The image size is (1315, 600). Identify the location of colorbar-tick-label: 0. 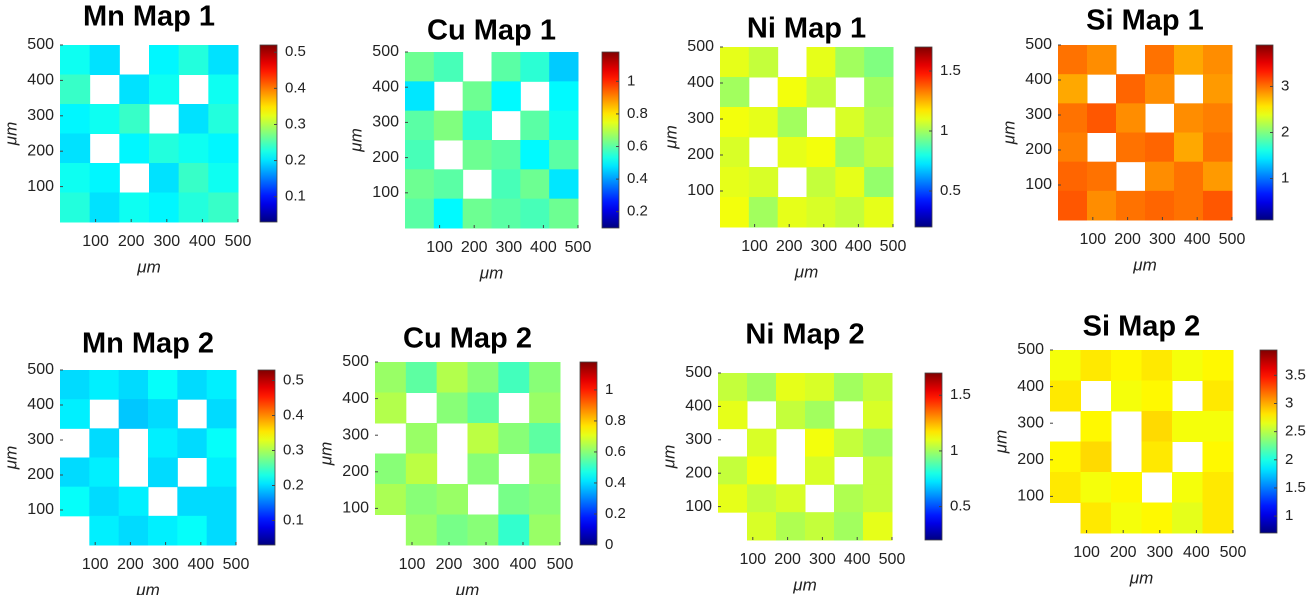
(609, 544).